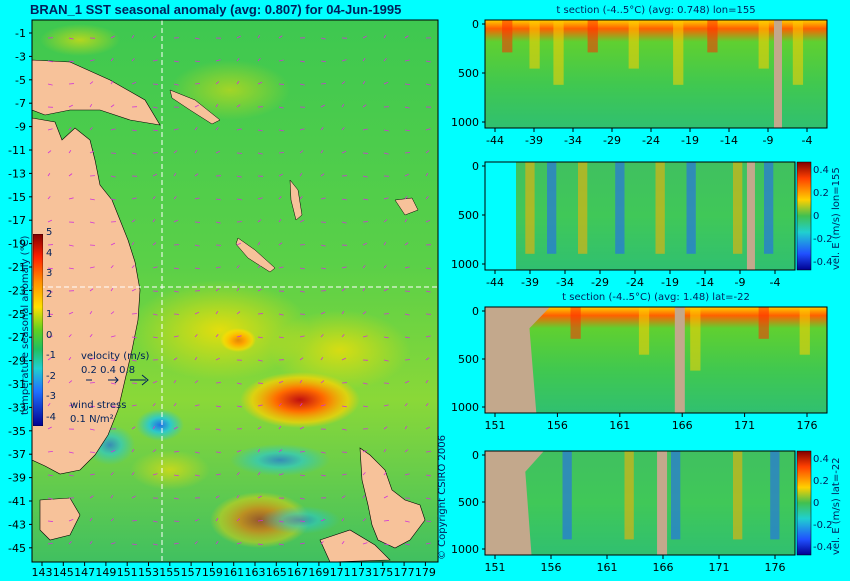 Image resolution: width=850 pixels, height=581 pixels. I want to click on map-colorbar, so click(38, 330).